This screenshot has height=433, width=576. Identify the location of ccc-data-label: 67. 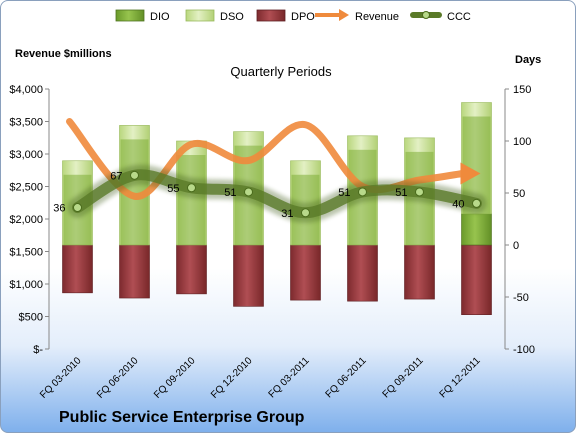
(116, 176).